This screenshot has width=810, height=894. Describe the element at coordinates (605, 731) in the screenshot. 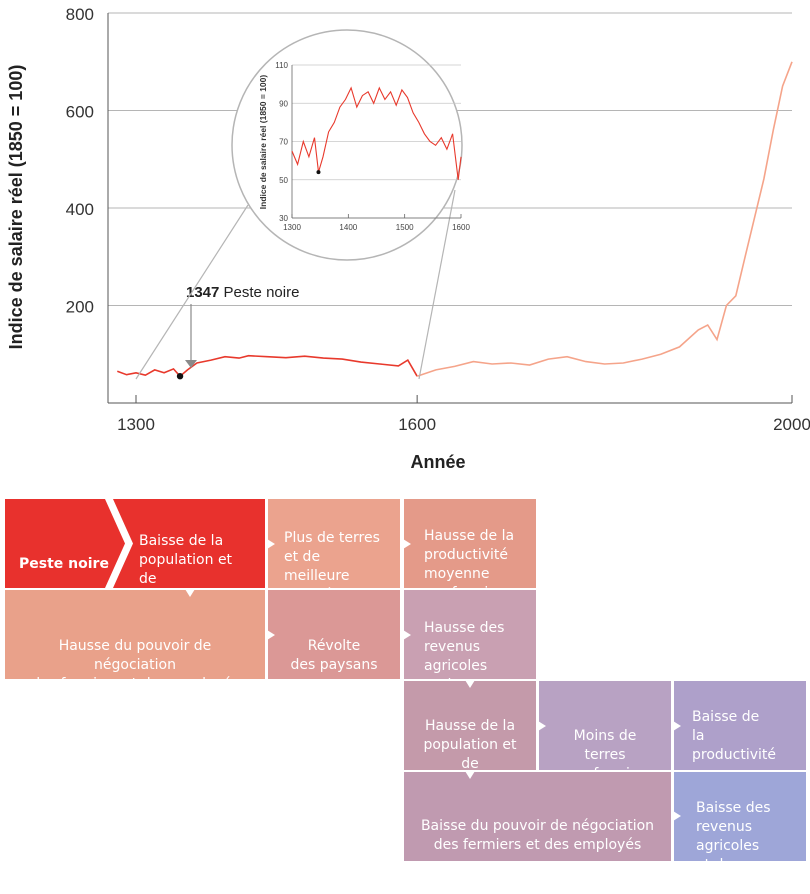

I see `box-moins-terres: Moins de terres par fermier` at that location.